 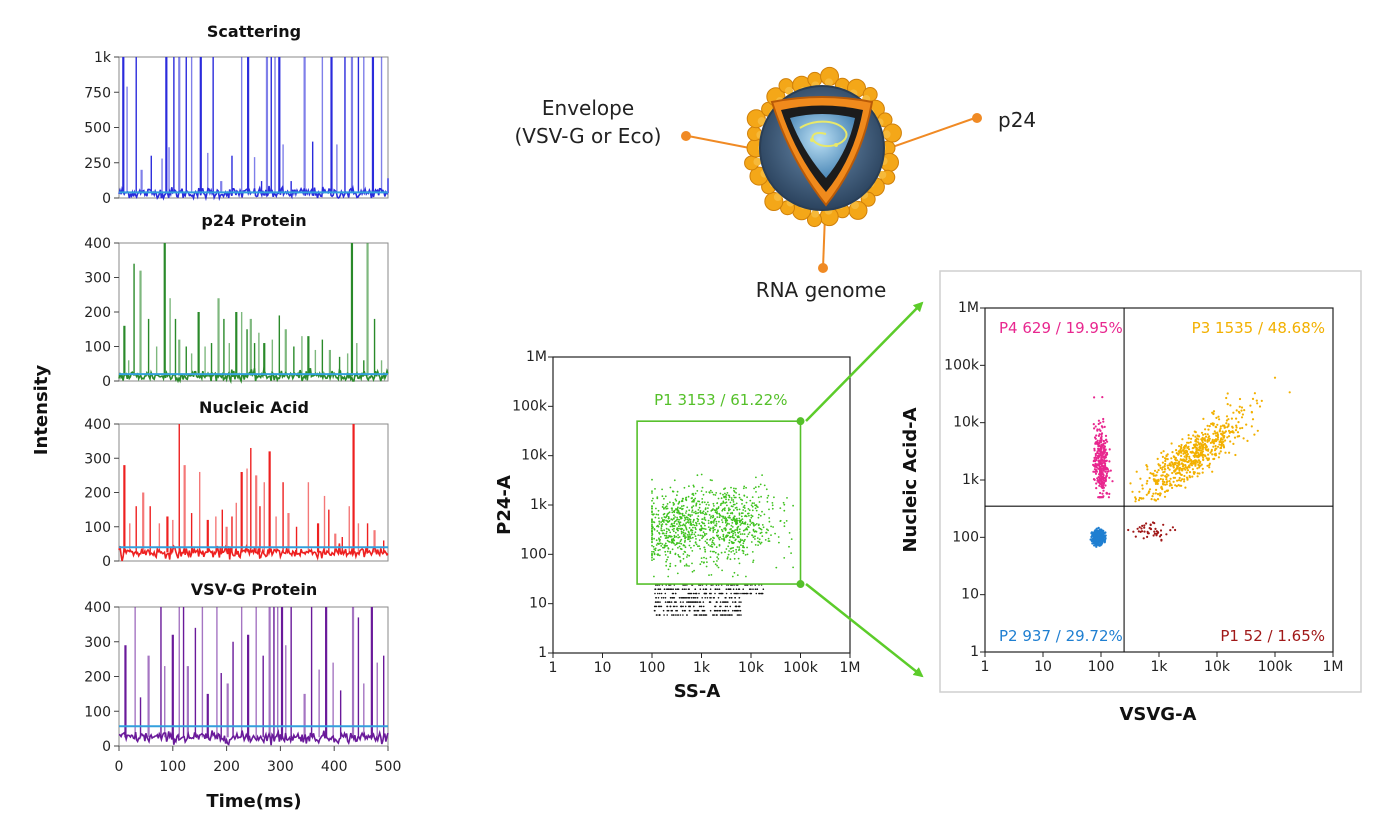 I want to click on y-tick-label: 1M, so click(x=536, y=357).